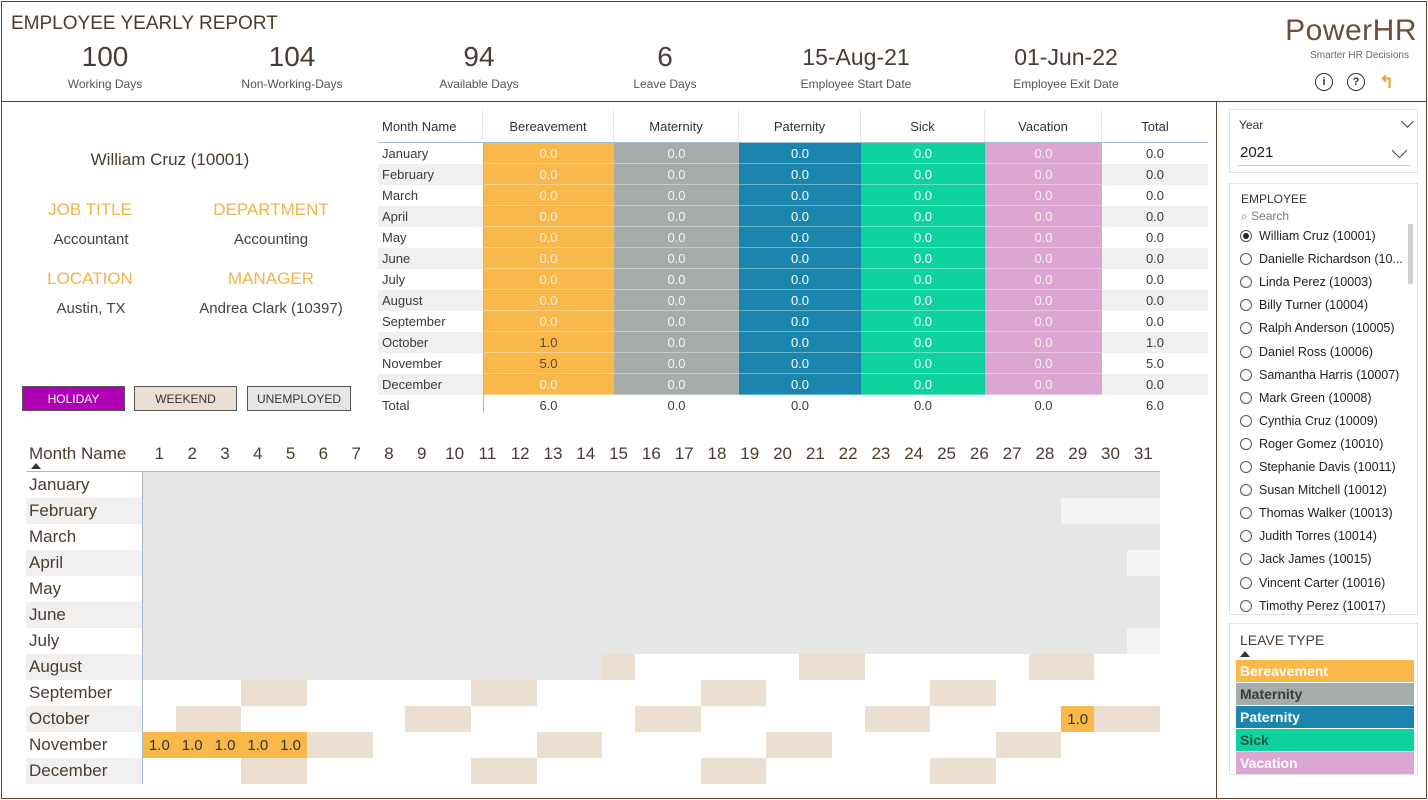 This screenshot has width=1428, height=800. I want to click on back-icon: ↰, so click(1387, 82).